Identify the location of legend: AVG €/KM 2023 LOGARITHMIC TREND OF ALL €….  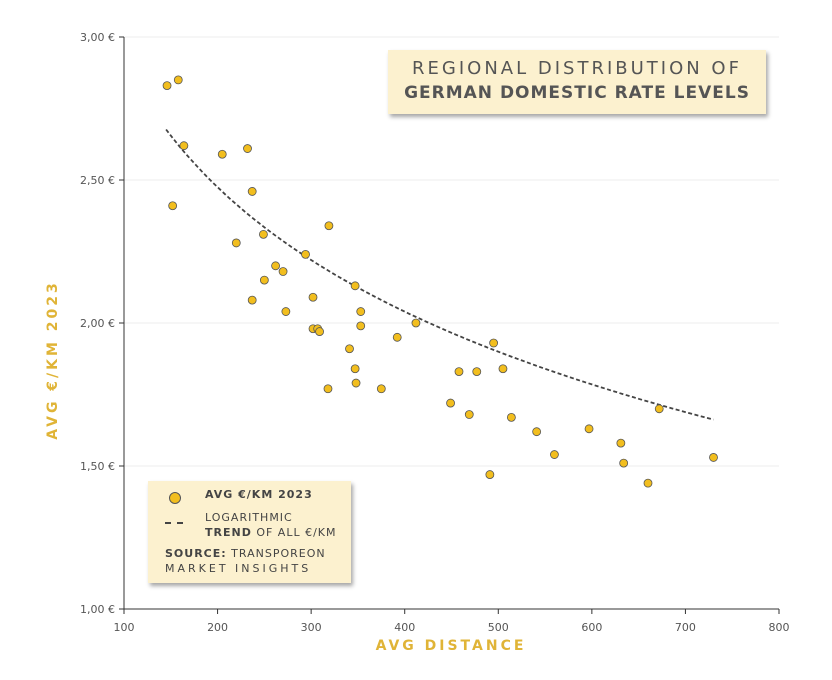
(249, 532).